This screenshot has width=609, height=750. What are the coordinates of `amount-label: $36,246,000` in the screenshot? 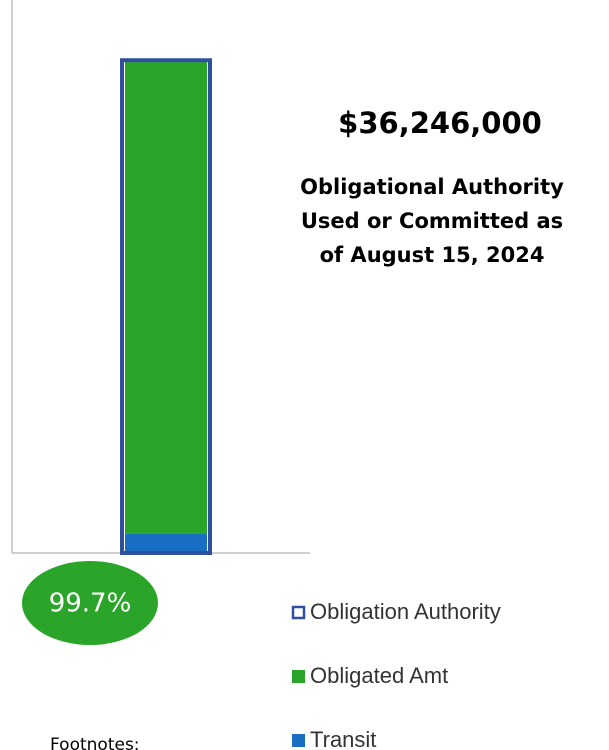 It's located at (440, 123).